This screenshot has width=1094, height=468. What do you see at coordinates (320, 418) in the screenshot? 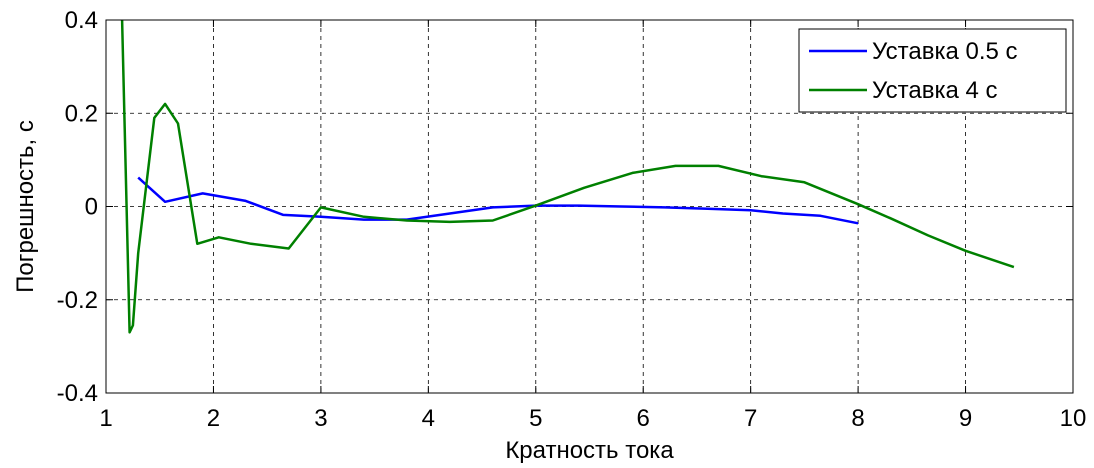
I see `x-tick-label: 3` at bounding box center [320, 418].